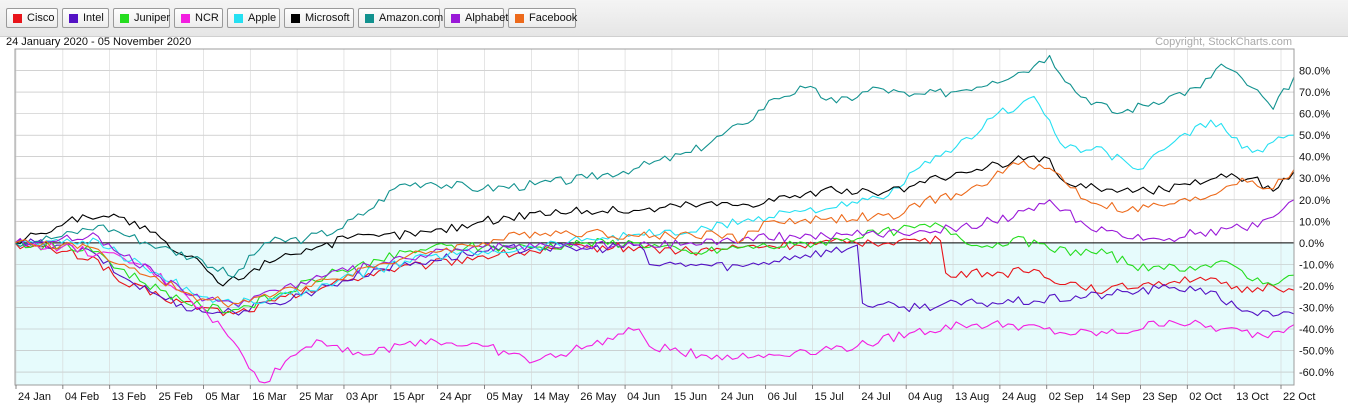 The height and width of the screenshot is (410, 1348). I want to click on x-tick-label: 13 Oct, so click(1252, 397).